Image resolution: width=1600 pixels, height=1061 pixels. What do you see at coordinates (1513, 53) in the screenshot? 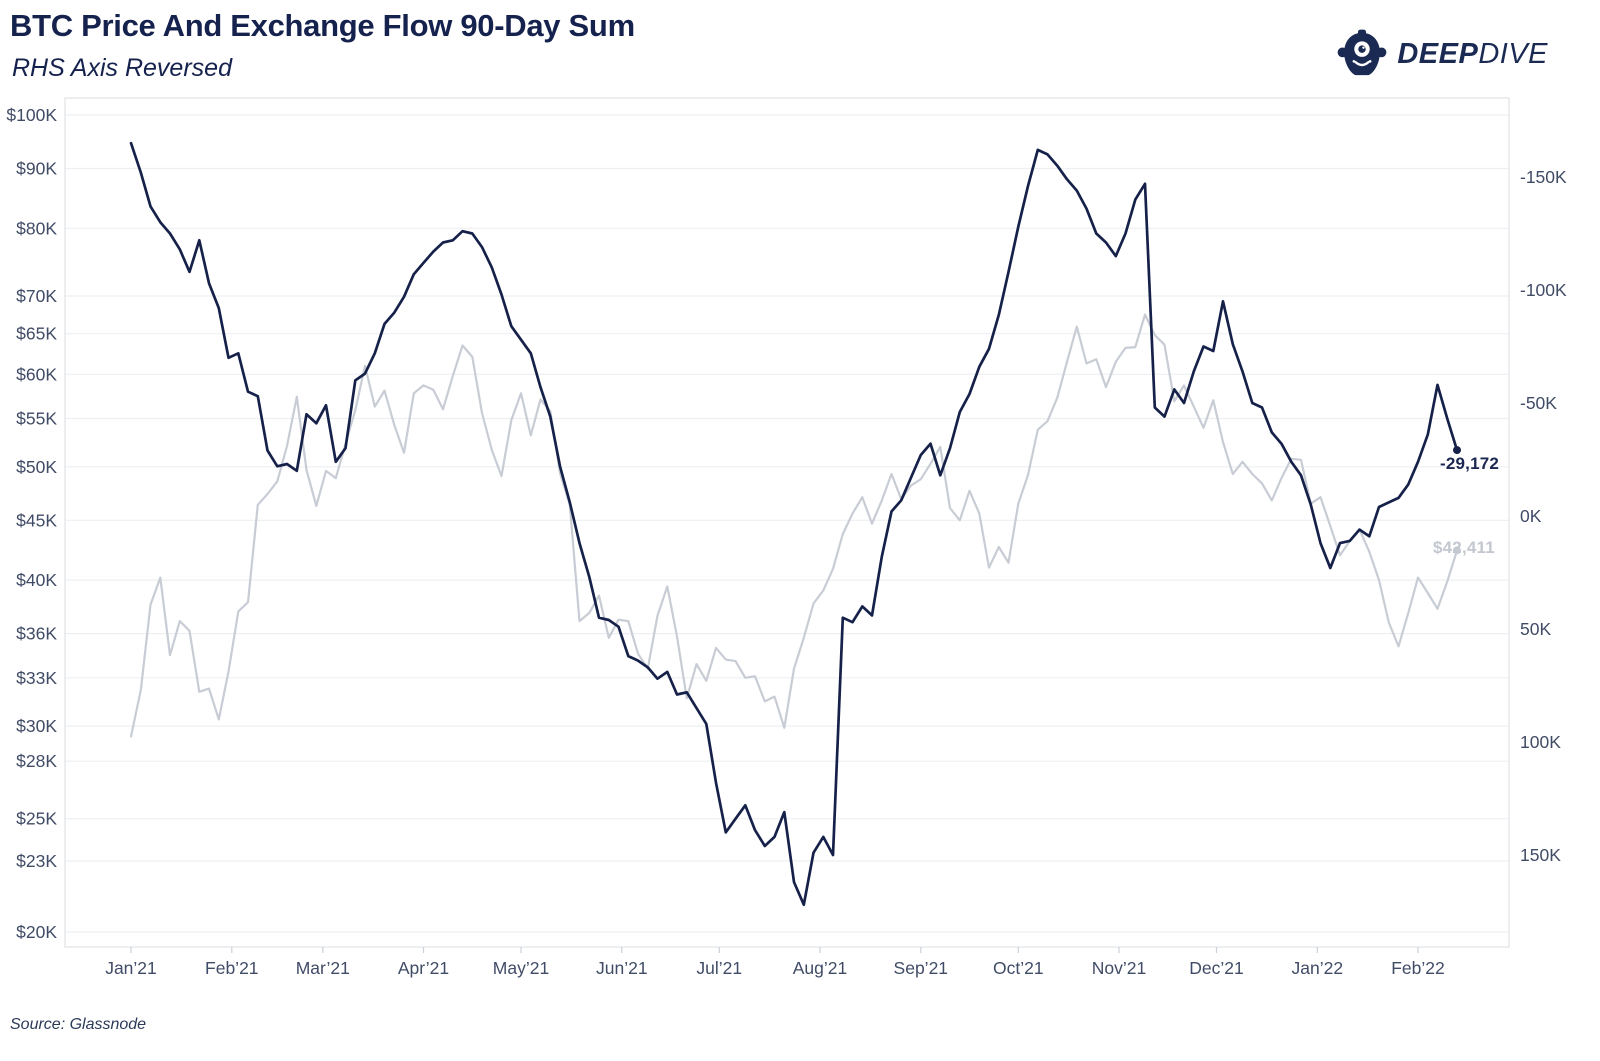
I see `brand-name-light: DIVE` at bounding box center [1513, 53].